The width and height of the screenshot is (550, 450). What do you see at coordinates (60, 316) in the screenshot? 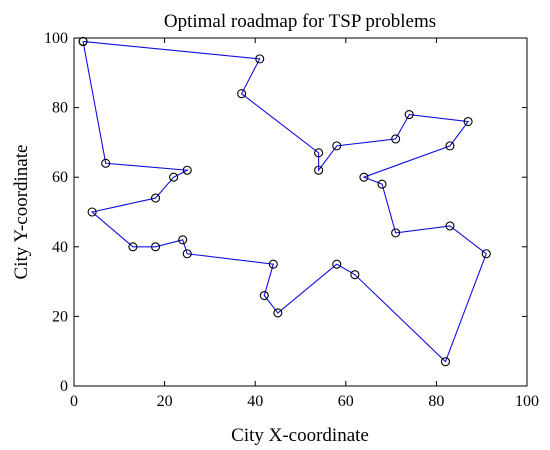
I see `y-tick-label: 20` at bounding box center [60, 316].